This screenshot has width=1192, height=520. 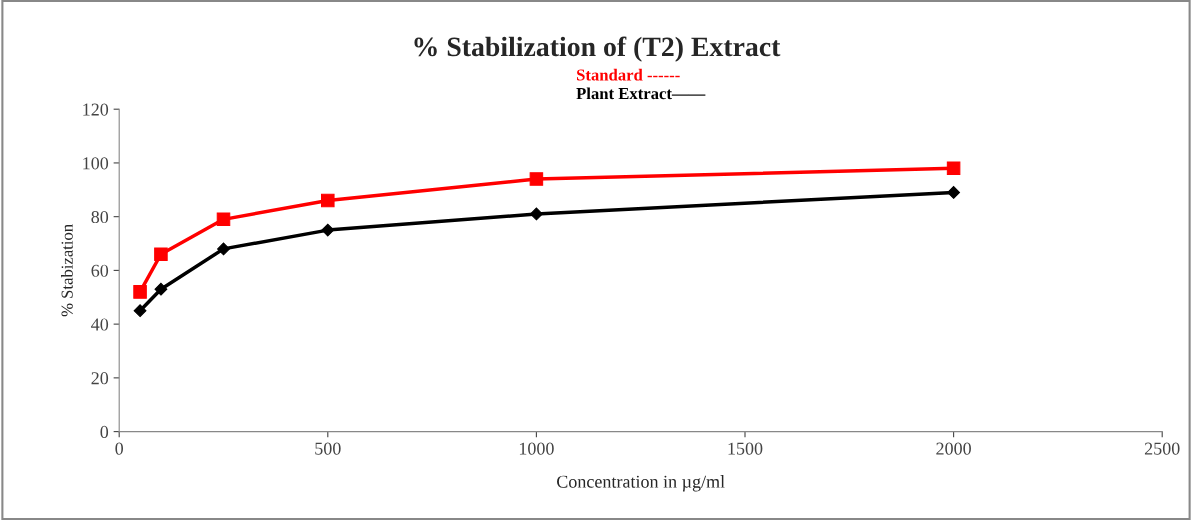 What do you see at coordinates (641, 93) in the screenshot?
I see `text: Plant Extract——` at bounding box center [641, 93].